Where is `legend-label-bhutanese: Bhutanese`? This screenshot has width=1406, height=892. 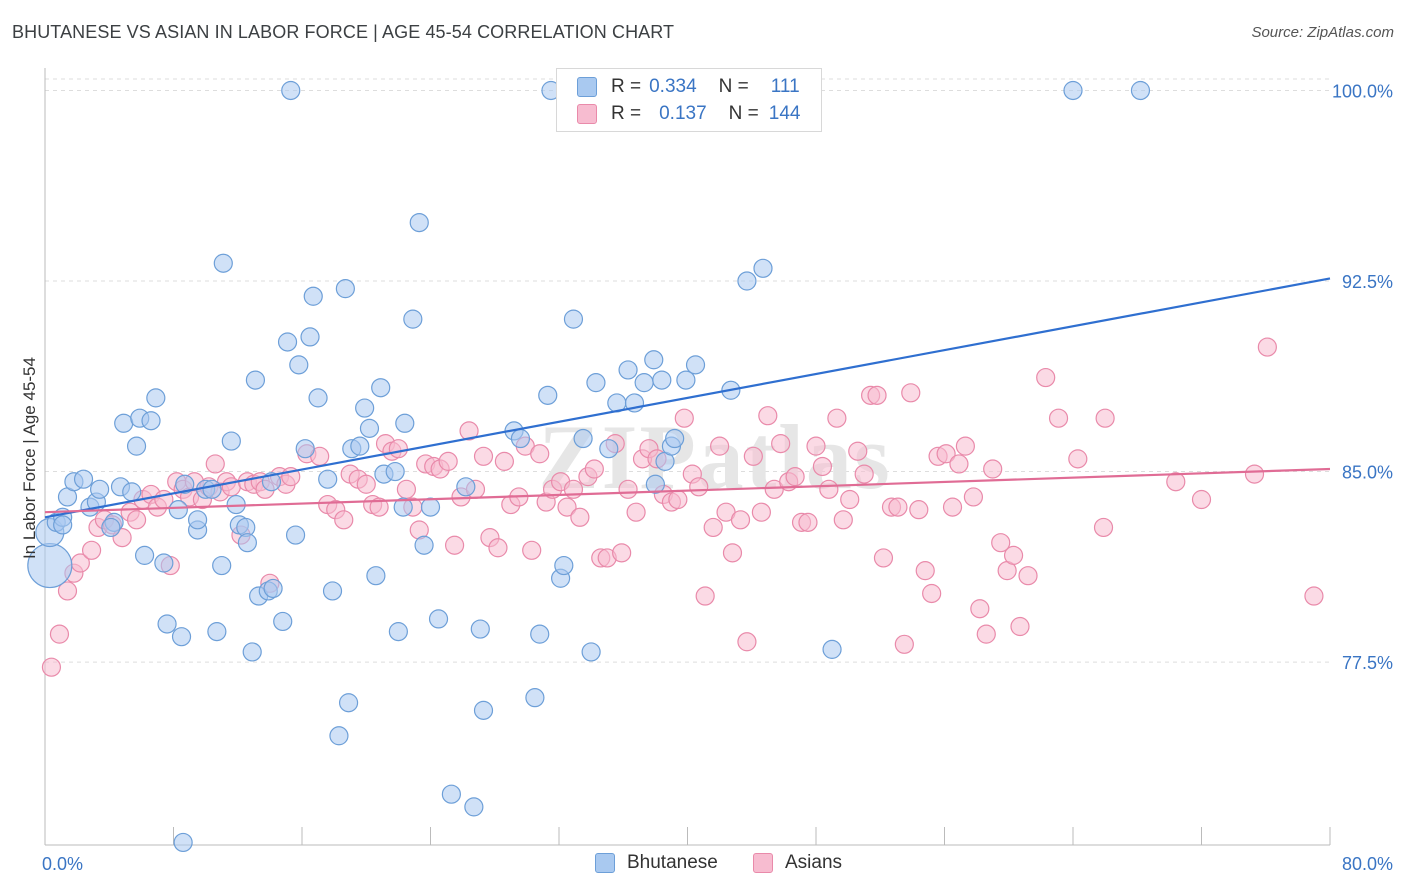 legend-label-bhutanese: Bhutanese is located at coordinates (672, 862).